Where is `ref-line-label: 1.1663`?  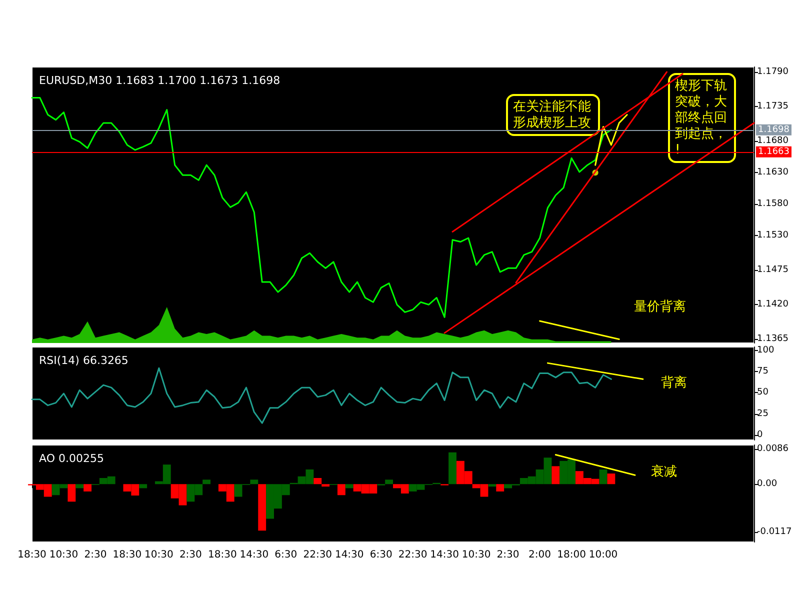 ref-line-label: 1.1663 is located at coordinates (774, 151).